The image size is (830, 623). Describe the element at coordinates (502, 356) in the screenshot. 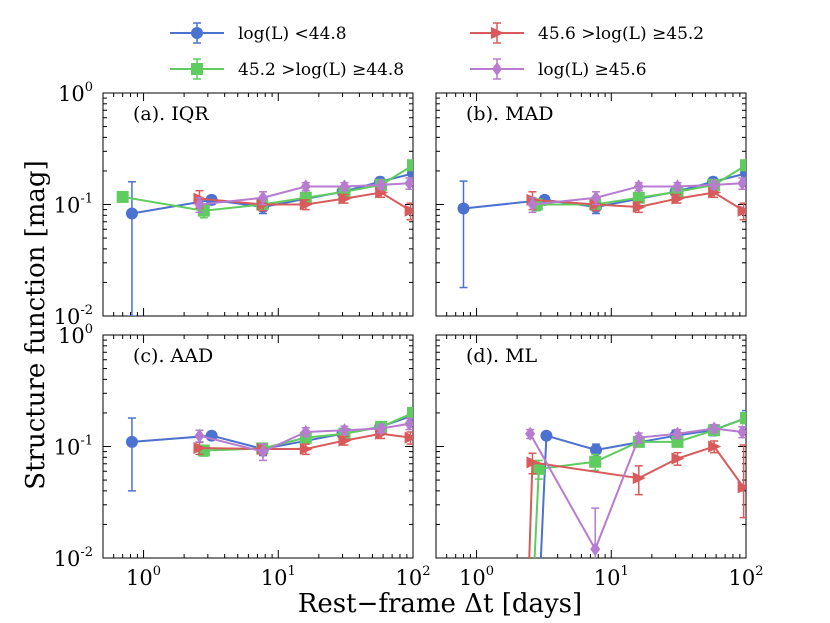

I see `panel-label-ml: (d). ML` at that location.